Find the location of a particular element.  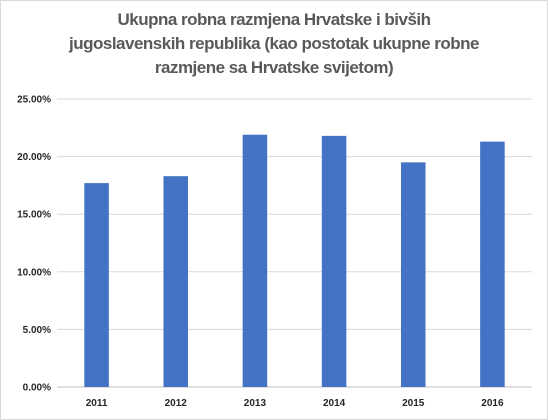

bar-2012 is located at coordinates (176, 281).